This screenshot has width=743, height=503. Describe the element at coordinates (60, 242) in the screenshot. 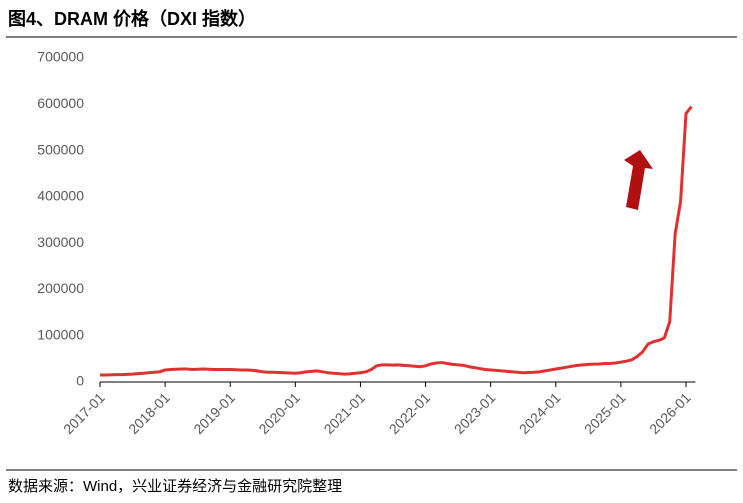

I see `y-tick-label: 300000` at that location.